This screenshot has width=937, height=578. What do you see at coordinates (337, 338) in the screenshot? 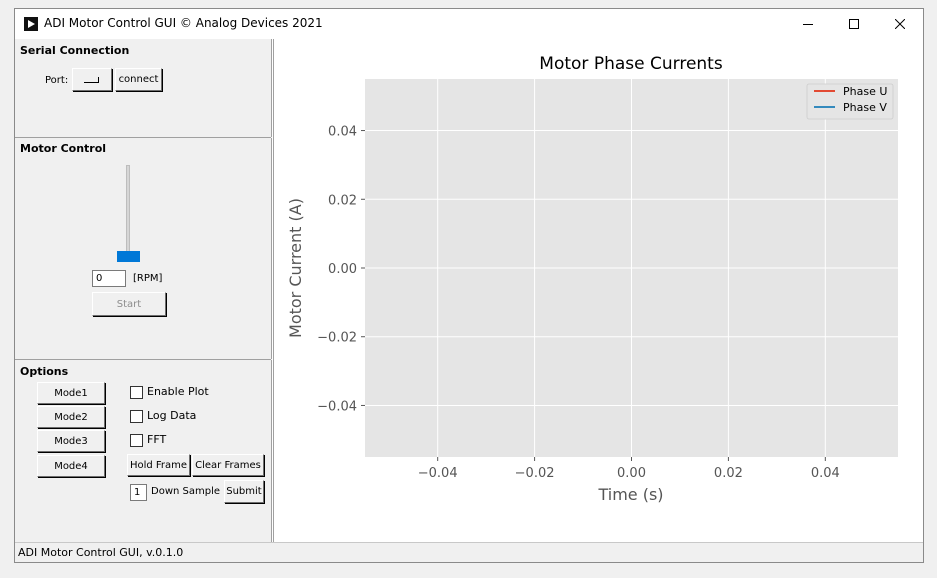
I see `y-tick-label: −0.02` at bounding box center [337, 338].